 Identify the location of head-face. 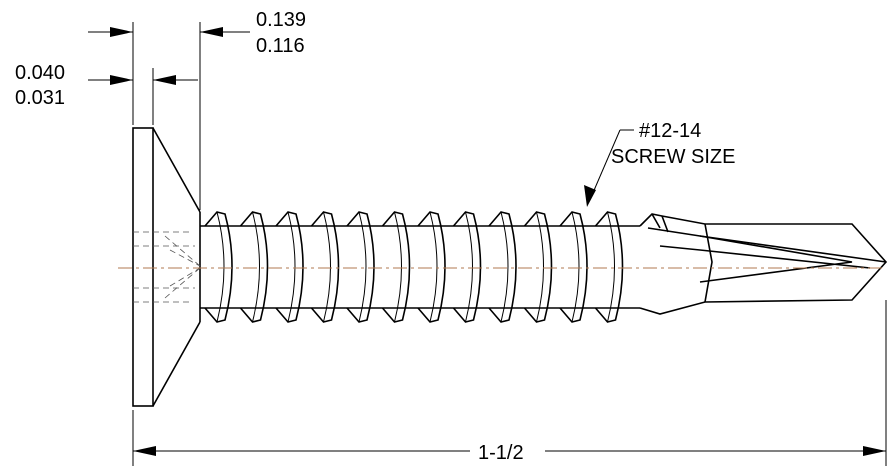
(143, 267).